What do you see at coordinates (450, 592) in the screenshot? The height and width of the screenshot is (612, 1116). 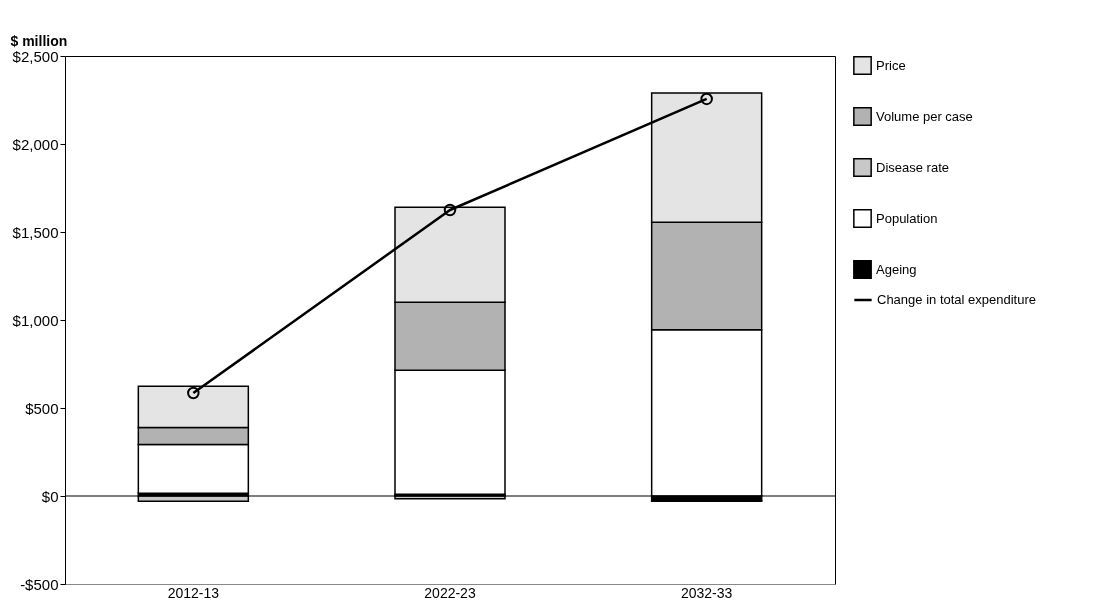 I see `x-tick-label: 2022-23` at bounding box center [450, 592].